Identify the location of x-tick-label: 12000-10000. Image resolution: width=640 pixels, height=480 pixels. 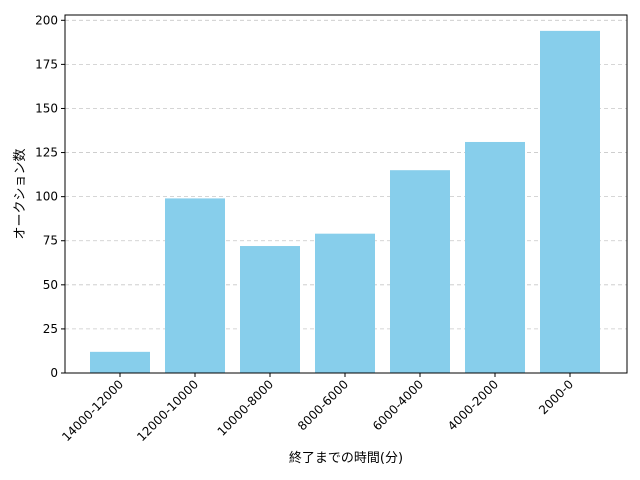
(167, 410).